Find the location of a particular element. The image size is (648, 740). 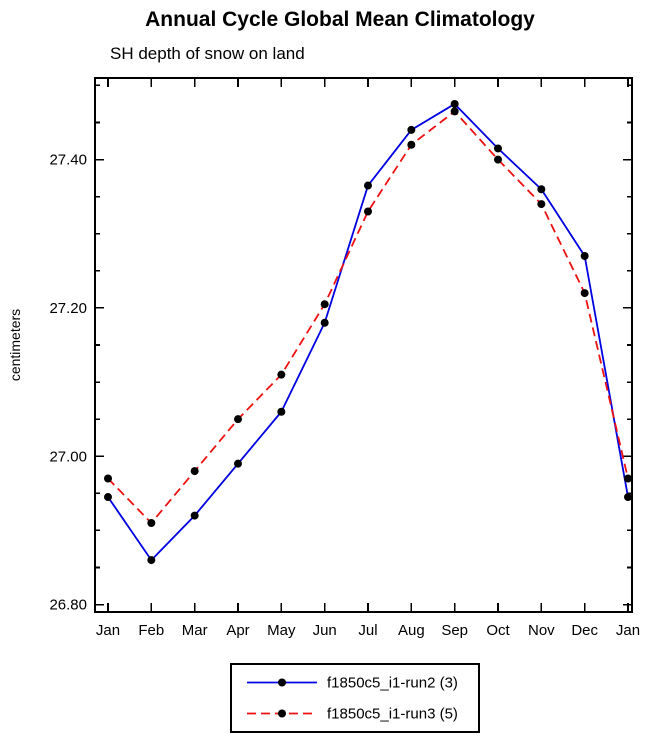

x-tick-label: Jul is located at coordinates (367, 630).